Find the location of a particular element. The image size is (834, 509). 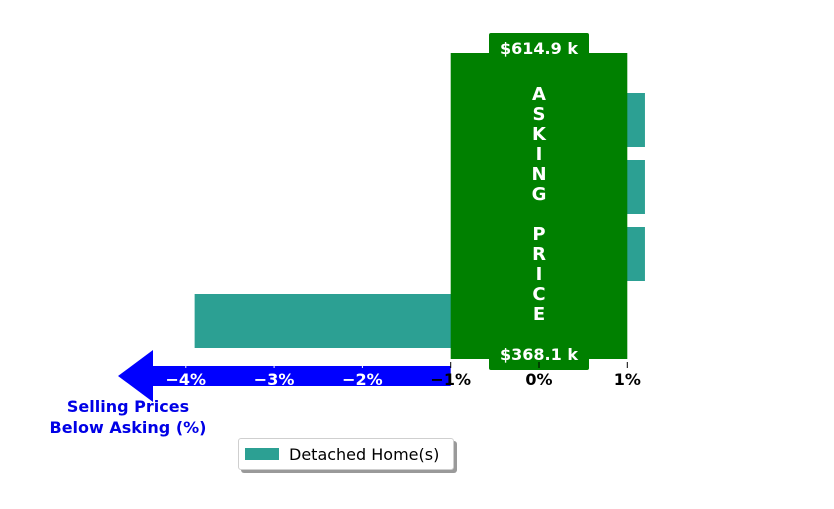

below-asking-line-1: Selling Prices is located at coordinates (128, 406).